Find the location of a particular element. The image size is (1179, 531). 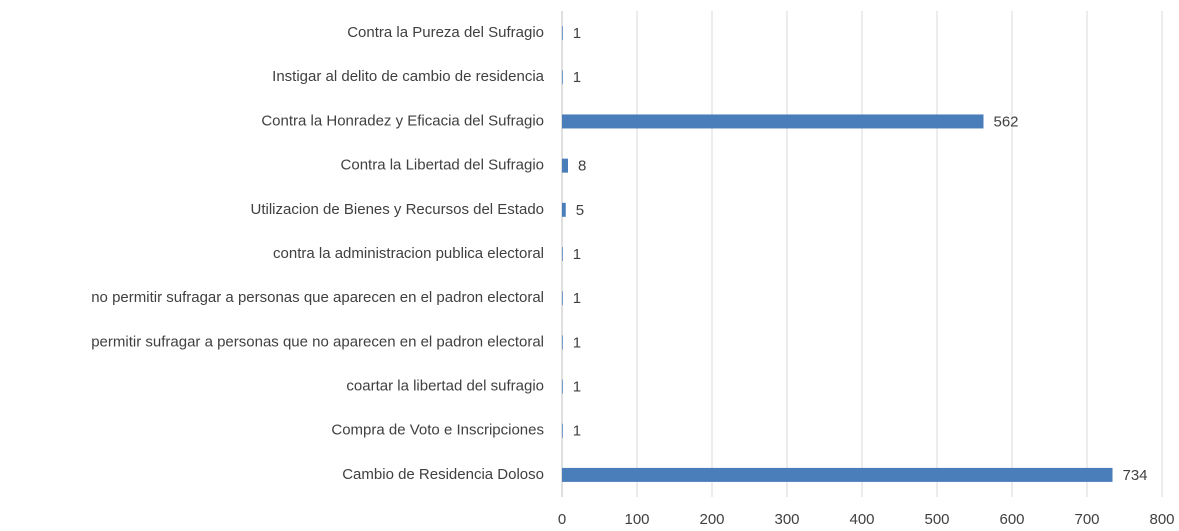

x-tick-label: 700 is located at coordinates (1086, 519).